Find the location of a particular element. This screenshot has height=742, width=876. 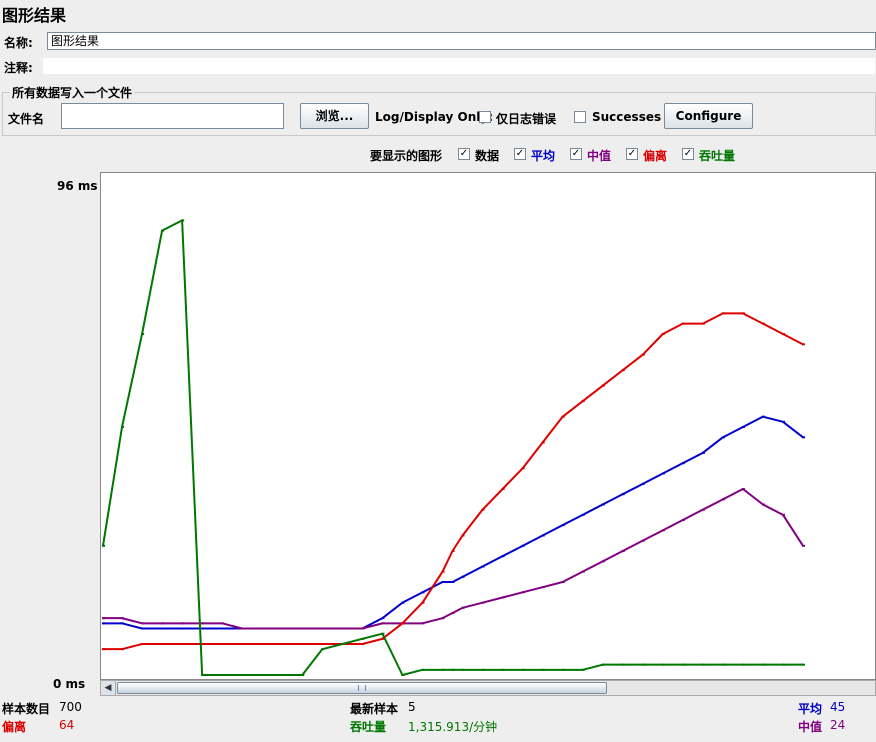

filename-input is located at coordinates (172, 116).